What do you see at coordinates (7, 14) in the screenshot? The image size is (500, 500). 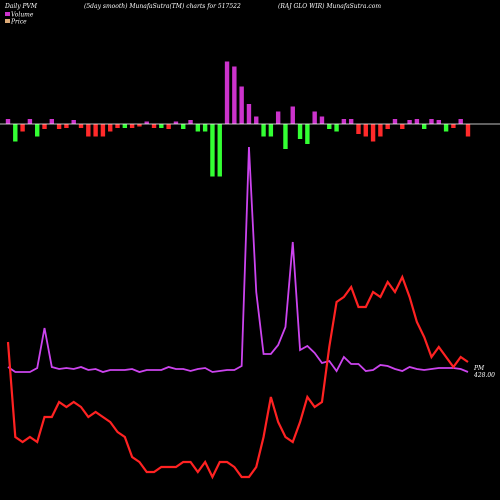 I see `legend-volume-swatch` at bounding box center [7, 14].